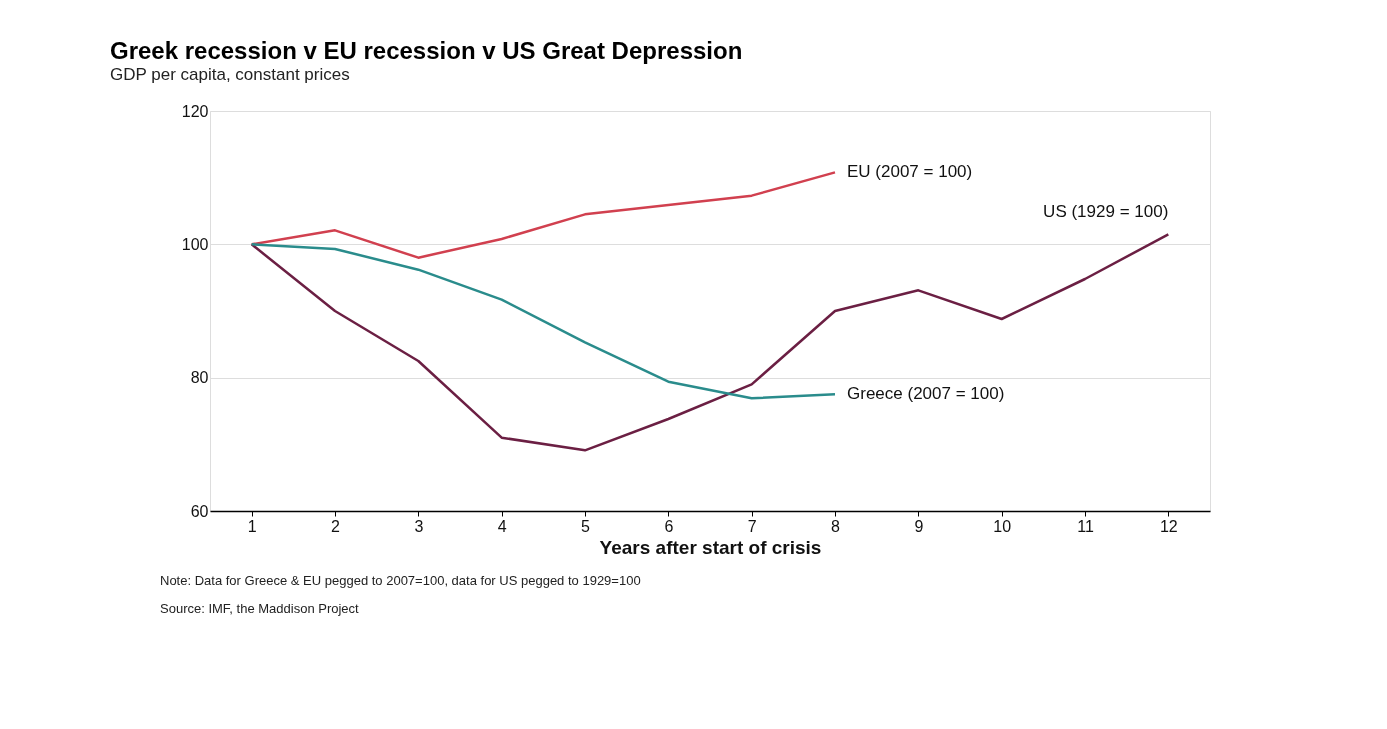 This screenshot has width=1387, height=729. What do you see at coordinates (836, 526) in the screenshot?
I see `x-tick-label: 8` at bounding box center [836, 526].